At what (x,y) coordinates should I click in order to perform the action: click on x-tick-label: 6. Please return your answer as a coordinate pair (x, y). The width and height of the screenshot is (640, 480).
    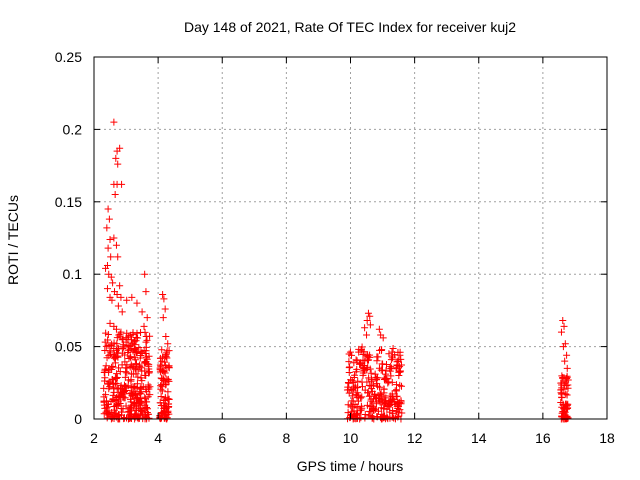
    Looking at the image, I should click on (222, 438).